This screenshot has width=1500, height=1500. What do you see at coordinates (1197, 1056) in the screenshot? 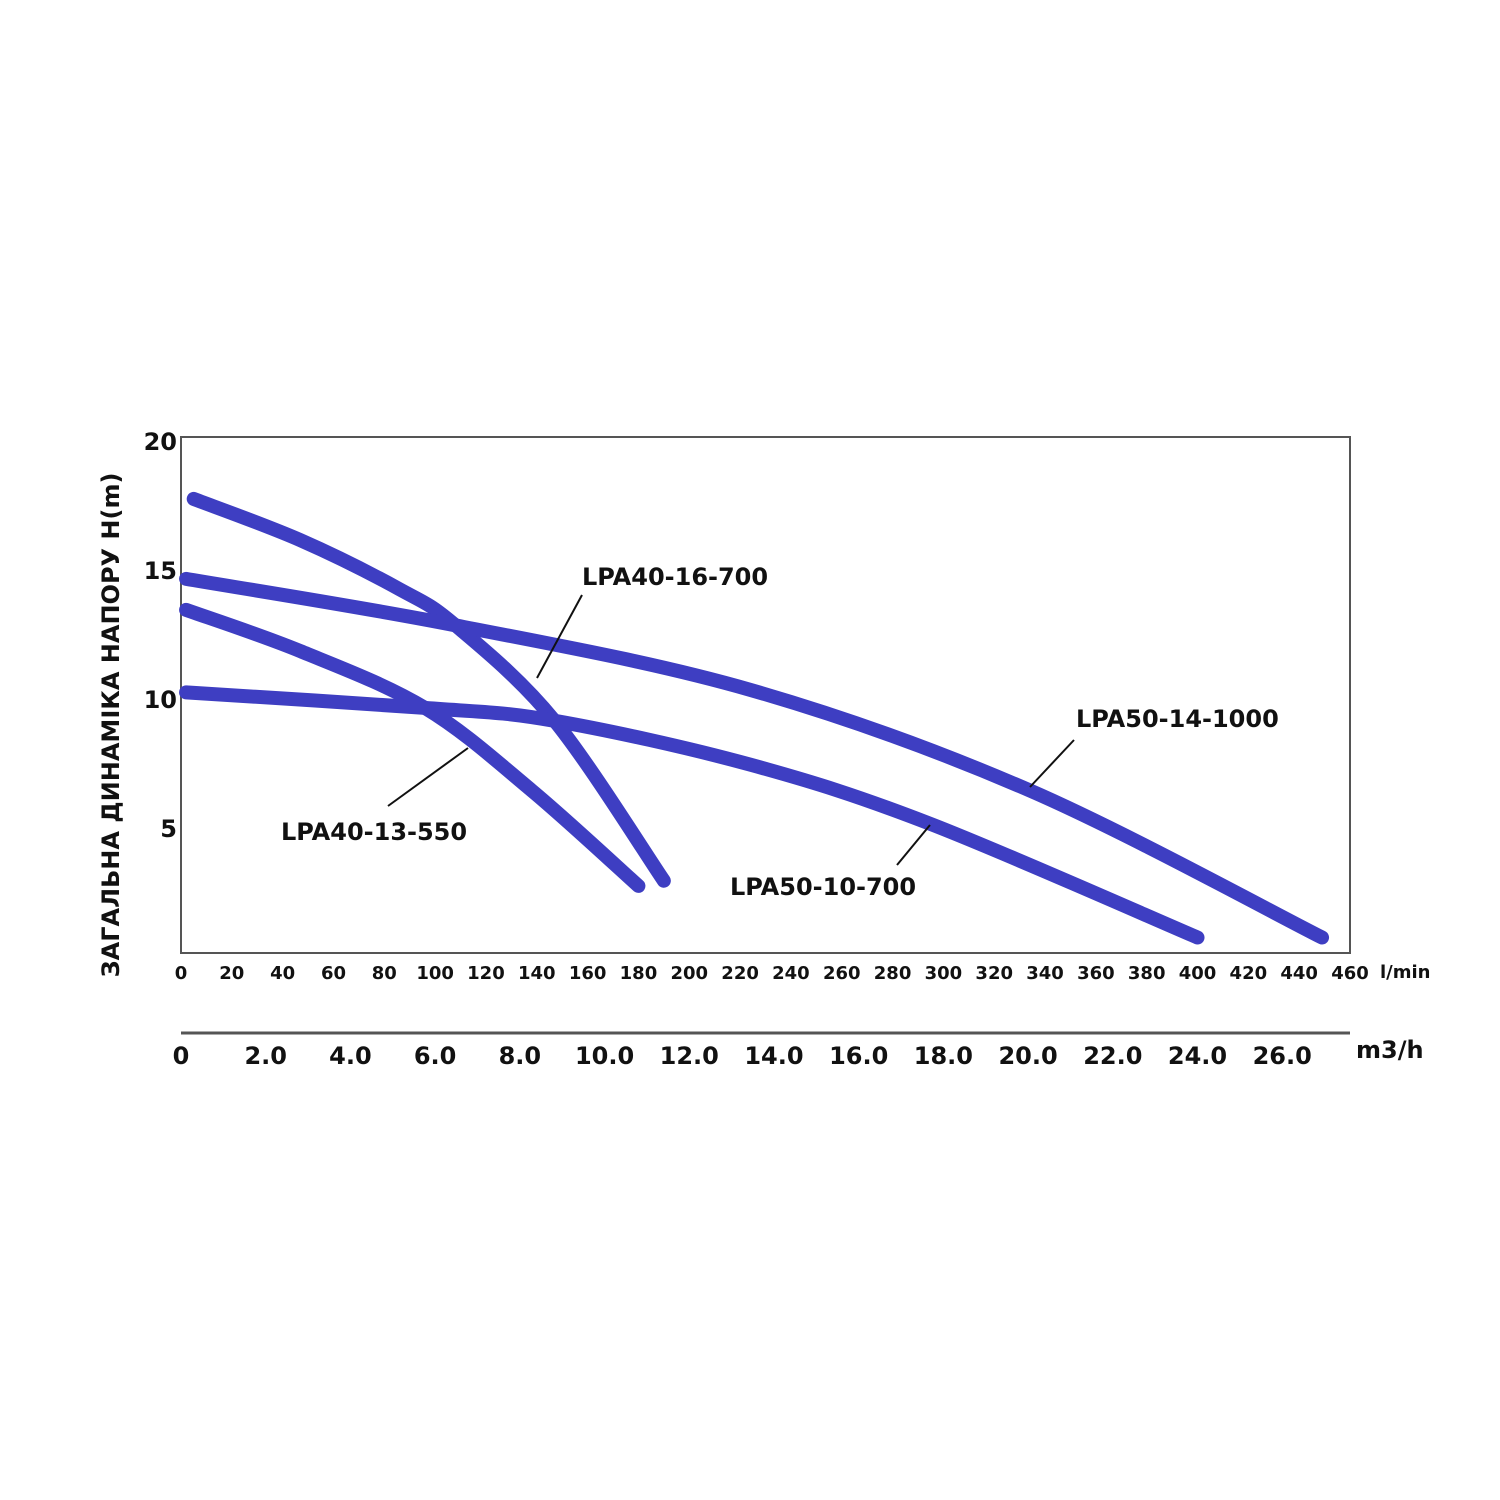
I see `x2-tick-label: 24.0` at bounding box center [1197, 1056].